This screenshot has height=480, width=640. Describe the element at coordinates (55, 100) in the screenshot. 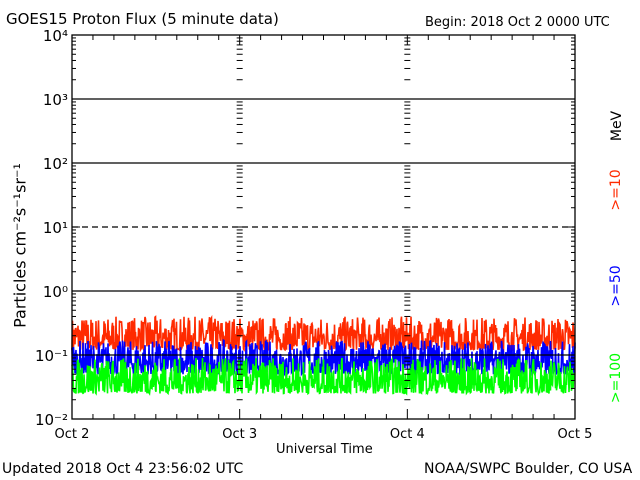

I see `y-tick-label: 10³` at that location.